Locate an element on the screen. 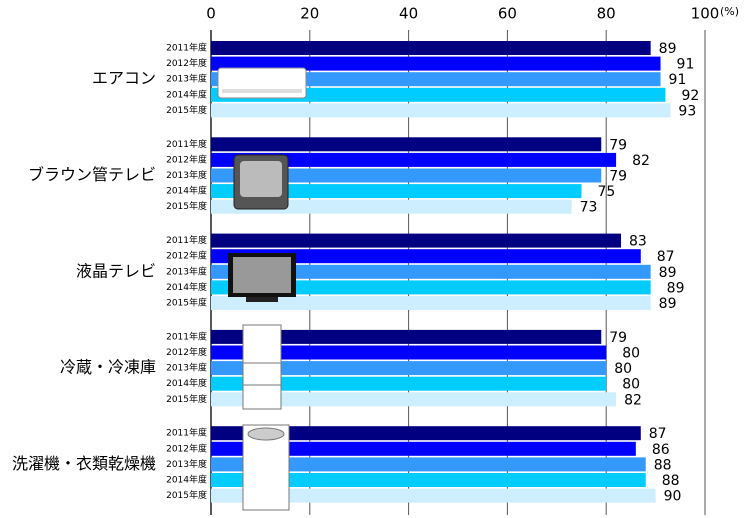 Image resolution: width=745 pixels, height=518 pixels. icons is located at coordinates (262, 289).